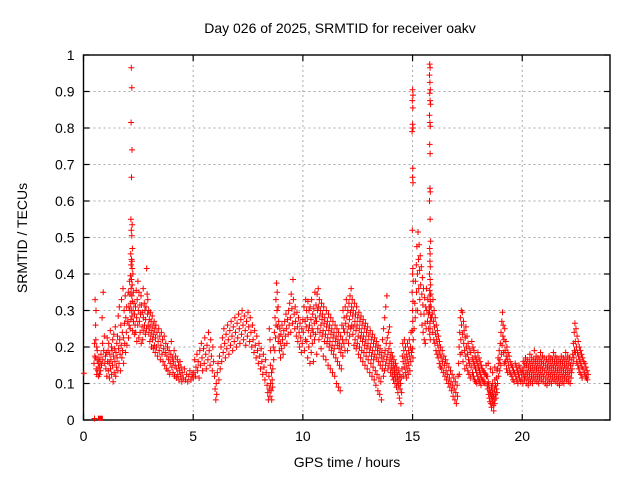 This screenshot has width=640, height=480. What do you see at coordinates (71, 420) in the screenshot?
I see `y-tick-label: 0` at bounding box center [71, 420].